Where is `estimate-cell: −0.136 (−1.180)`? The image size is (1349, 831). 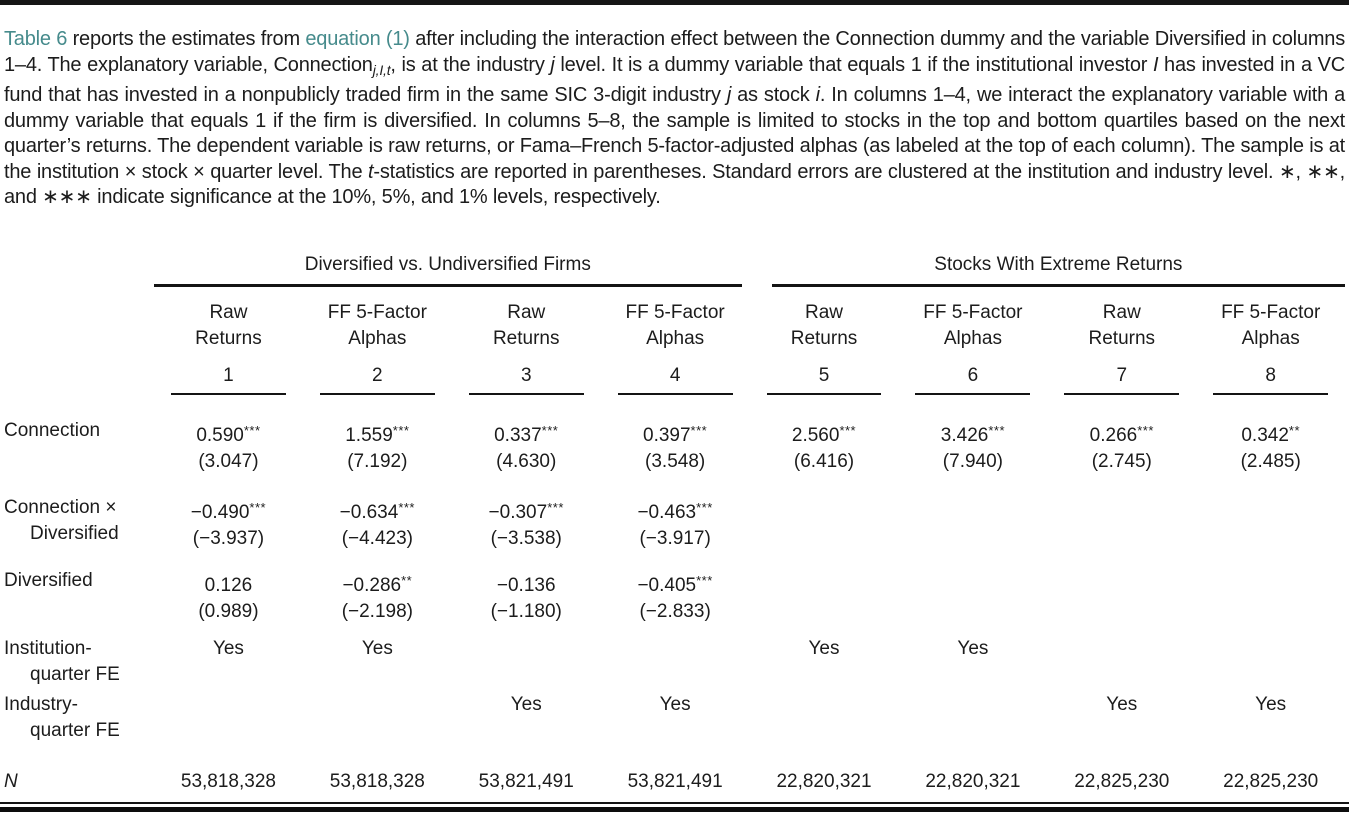 estimate-cell: −0.136 (−1.180) is located at coordinates (526, 588).